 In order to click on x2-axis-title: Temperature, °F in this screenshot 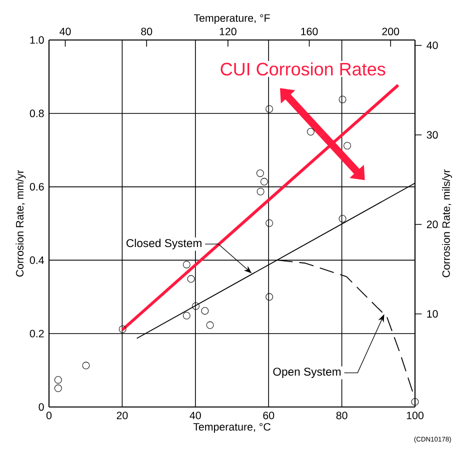, I will do `click(232, 19)`.